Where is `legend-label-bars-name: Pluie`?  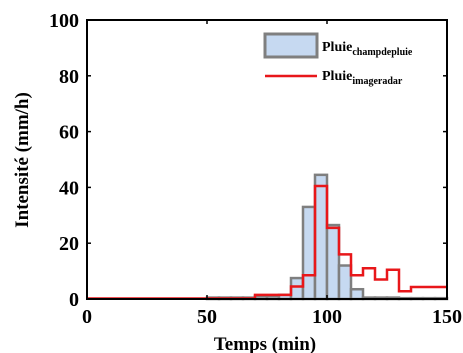
legend-label-bars-name: Pluie is located at coordinates (337, 47).